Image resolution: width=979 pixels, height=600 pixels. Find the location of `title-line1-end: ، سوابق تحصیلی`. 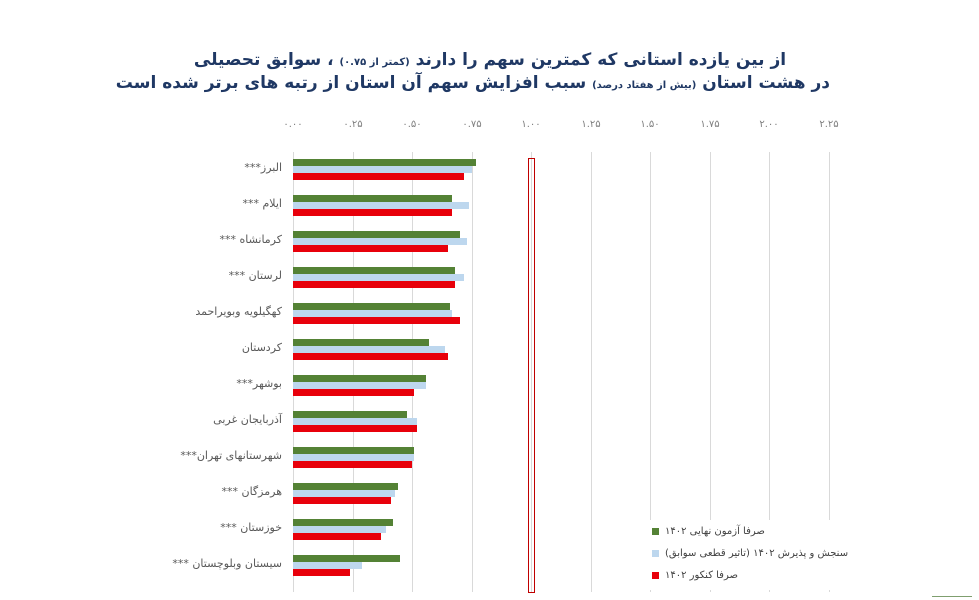

title-line1-end: ، سوابق تحصیلی is located at coordinates (263, 60).